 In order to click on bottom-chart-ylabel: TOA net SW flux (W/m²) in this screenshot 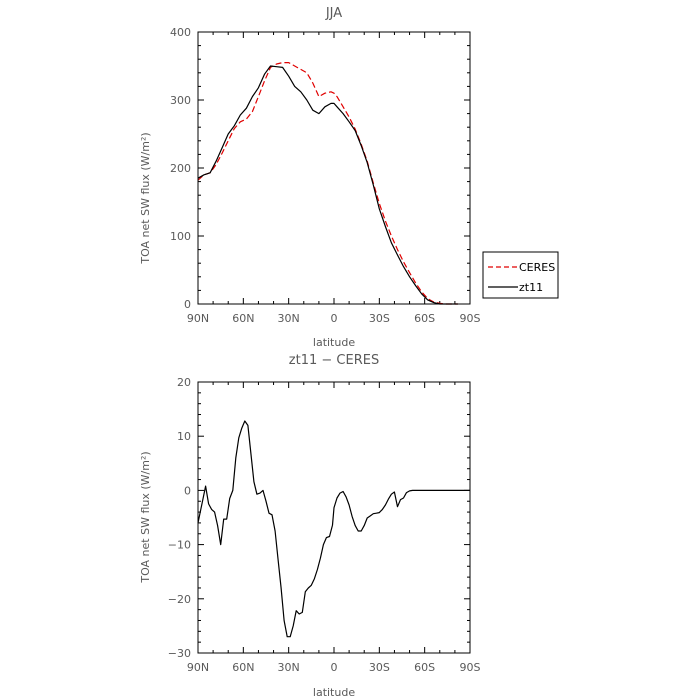, I will do `click(145, 517)`.